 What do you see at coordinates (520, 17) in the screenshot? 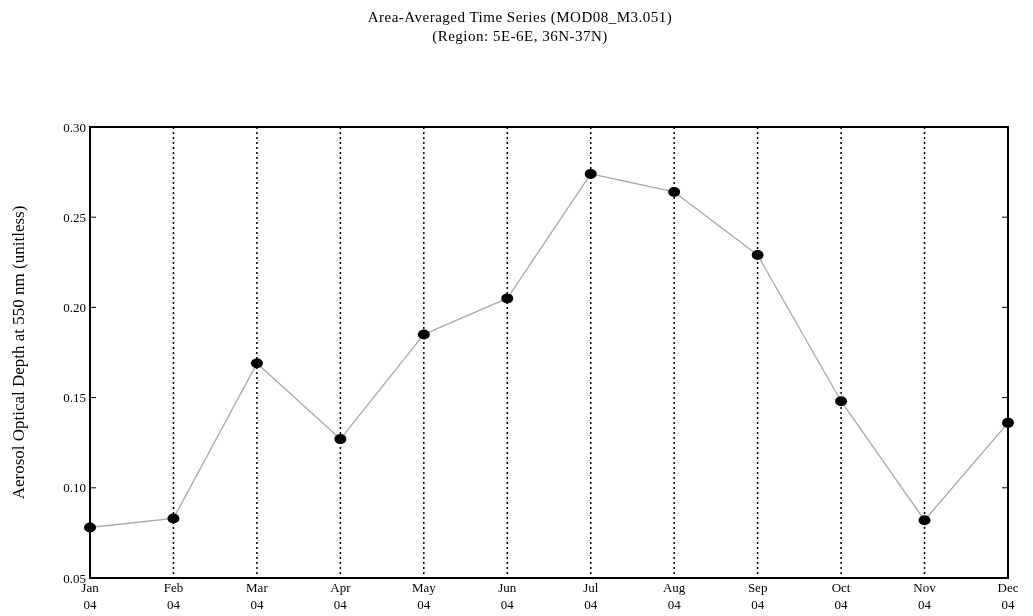
I see `chart-title: Area-Averaged Time Series (MOD08_M3.051)` at bounding box center [520, 17].